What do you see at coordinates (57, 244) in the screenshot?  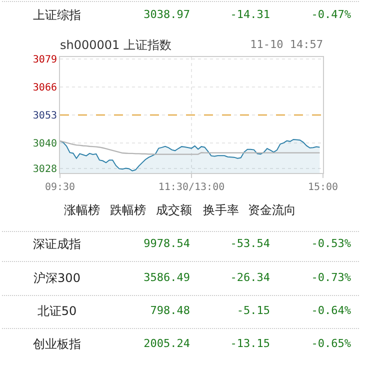 I see `text: 深证成指` at bounding box center [57, 244].